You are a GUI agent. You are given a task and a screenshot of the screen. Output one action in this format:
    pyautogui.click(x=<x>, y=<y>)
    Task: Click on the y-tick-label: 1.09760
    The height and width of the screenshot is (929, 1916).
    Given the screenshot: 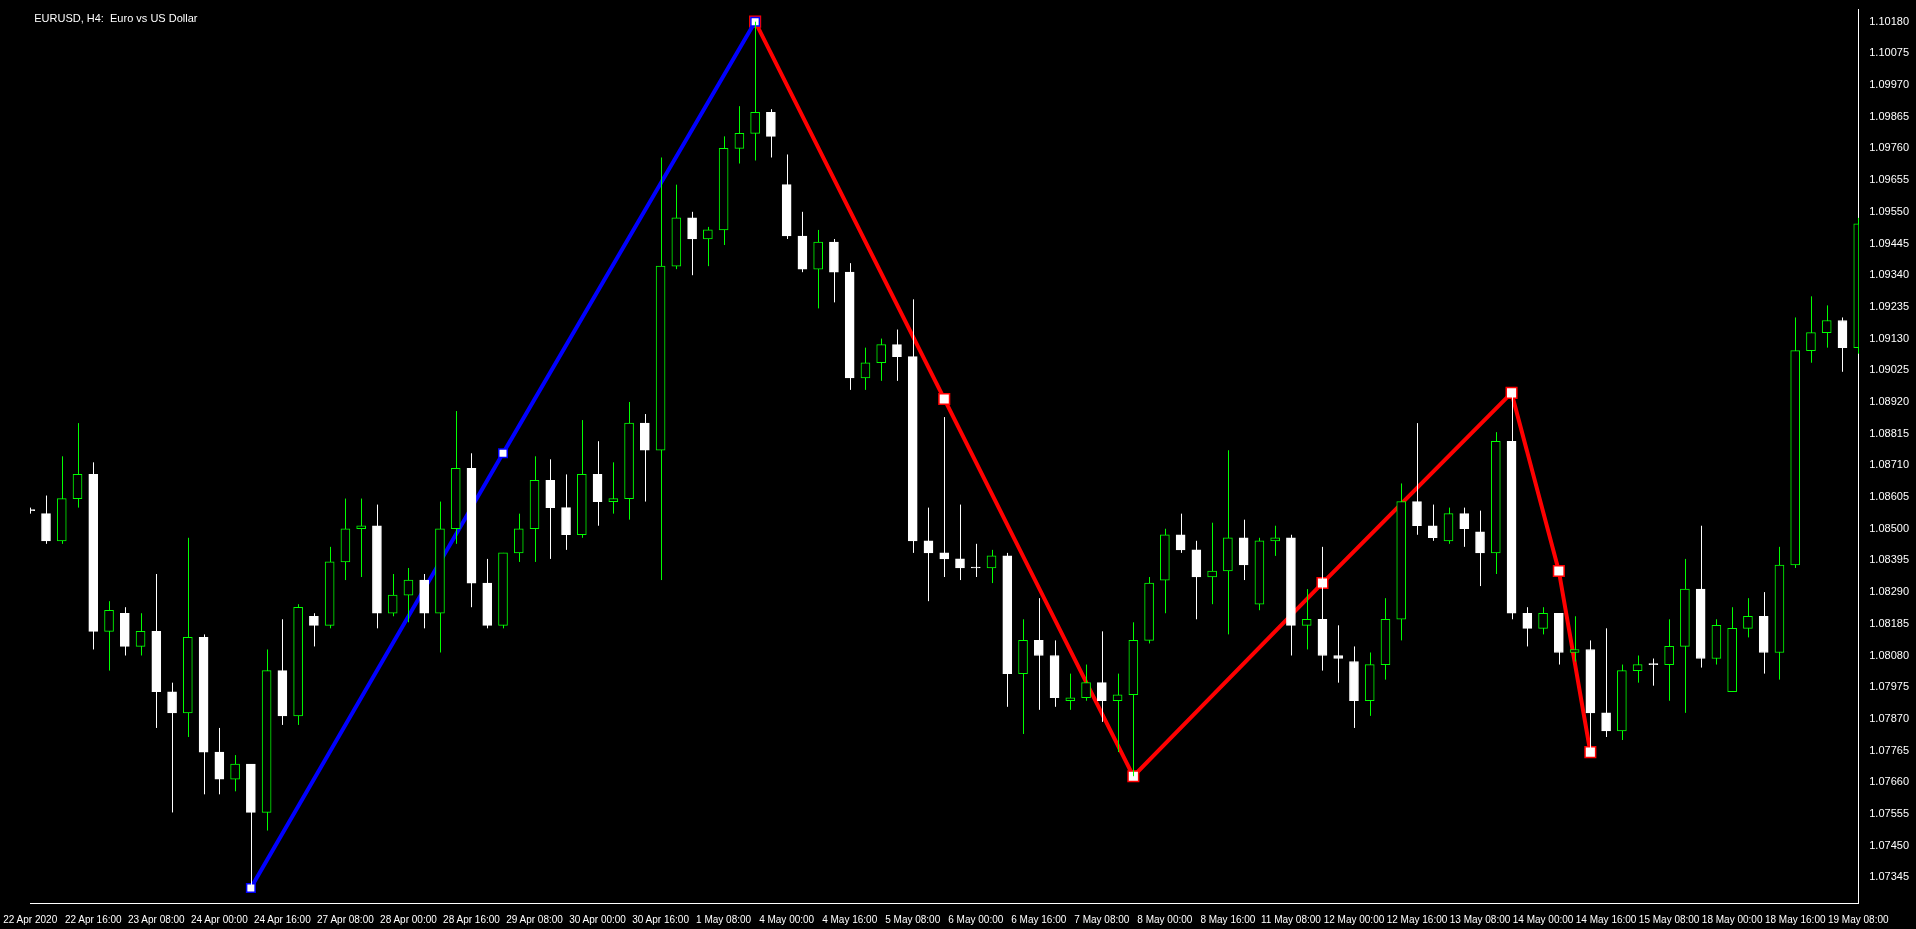 What is the action you would take?
    pyautogui.click(x=1889, y=147)
    